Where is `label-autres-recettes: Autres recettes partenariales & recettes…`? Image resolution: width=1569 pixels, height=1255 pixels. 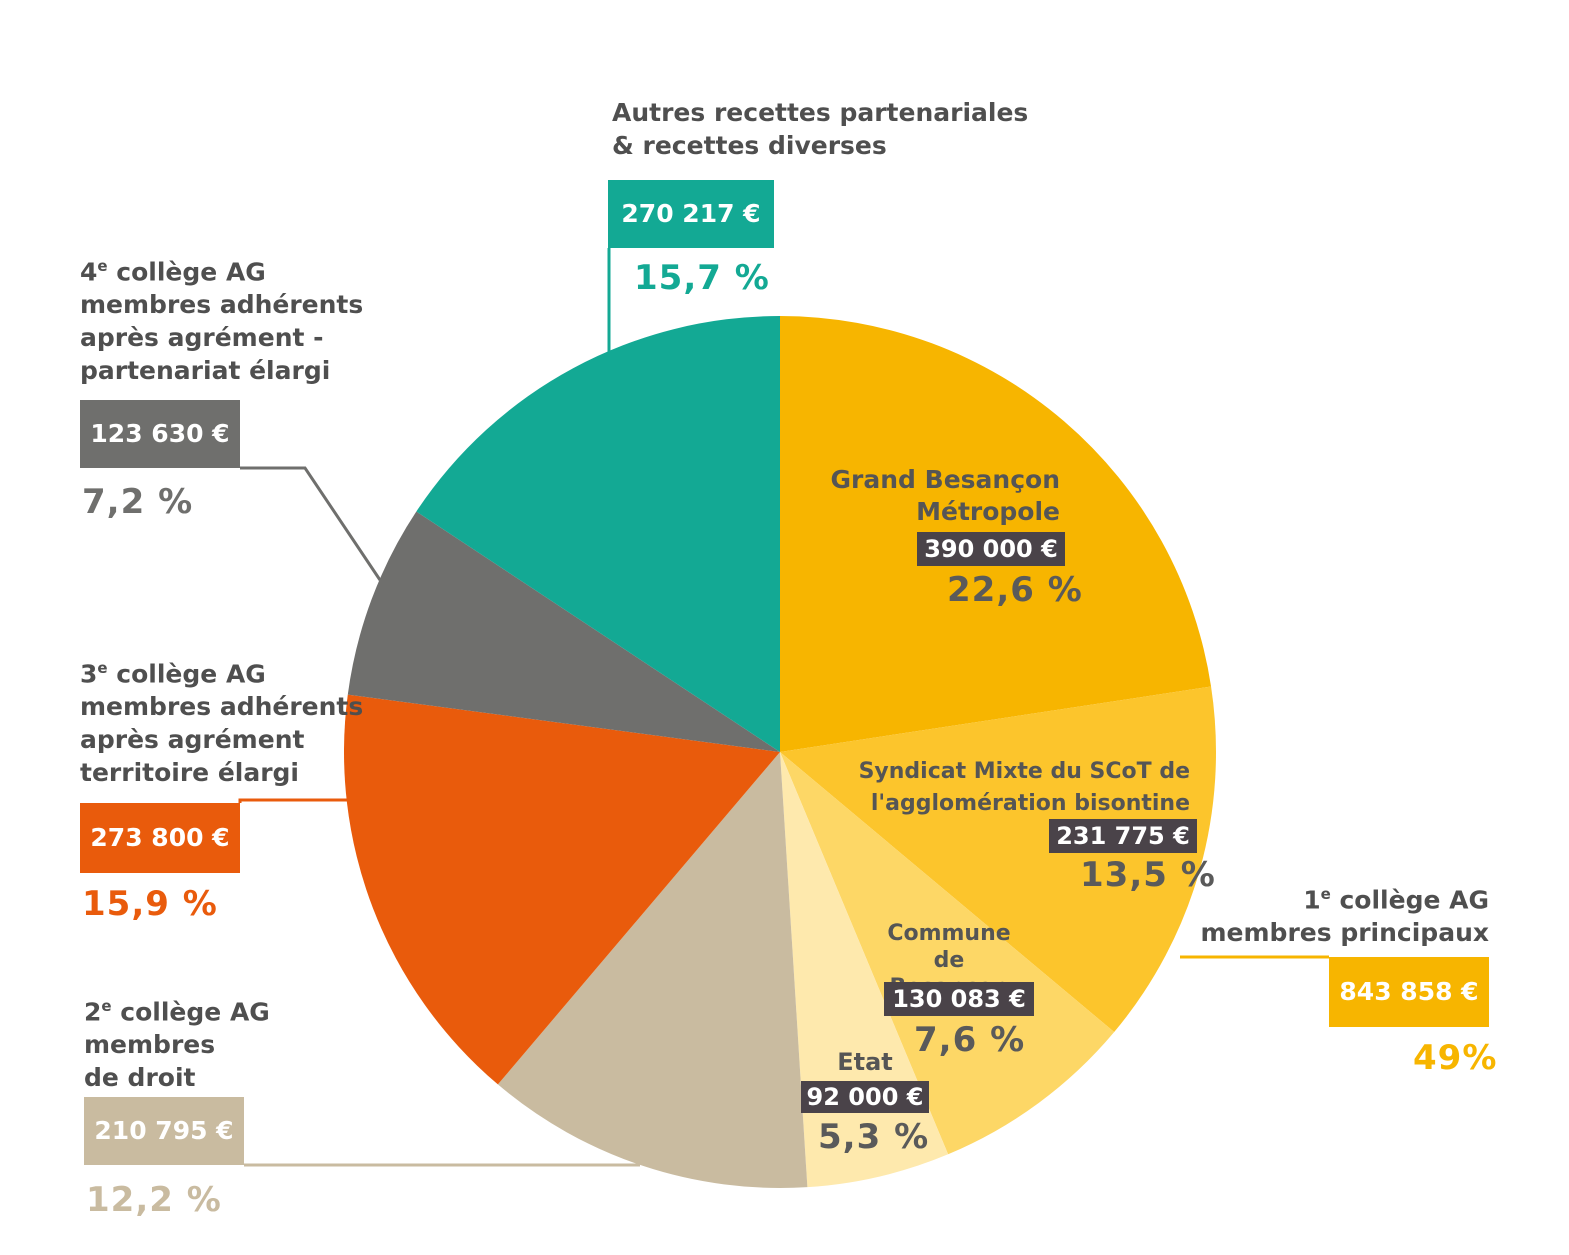 label-autres-recettes: Autres recettes partenariales & recettes… is located at coordinates (820, 129).